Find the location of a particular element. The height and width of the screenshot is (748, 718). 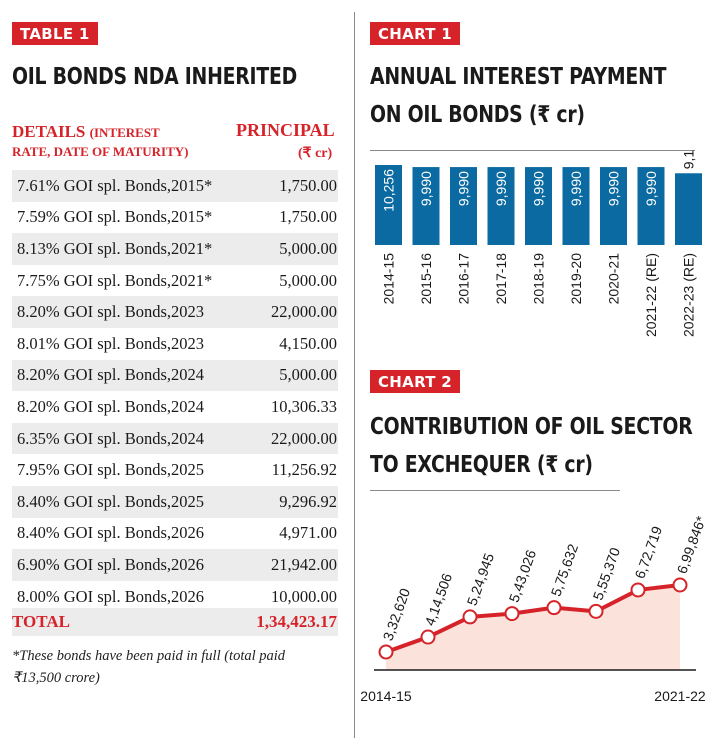

header-principal: PRINCIPAL is located at coordinates (285, 130).